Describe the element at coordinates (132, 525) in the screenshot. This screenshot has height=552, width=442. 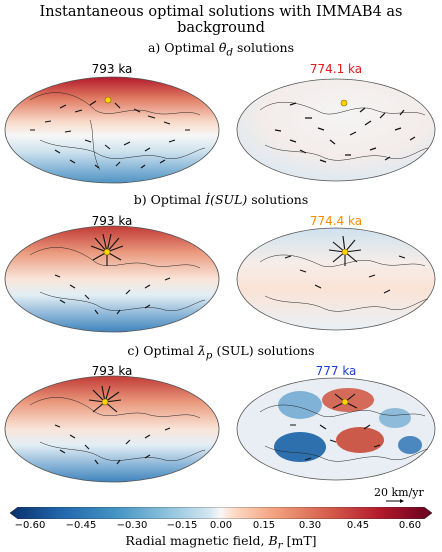
I see `colorbar-tick: −0.30` at that location.